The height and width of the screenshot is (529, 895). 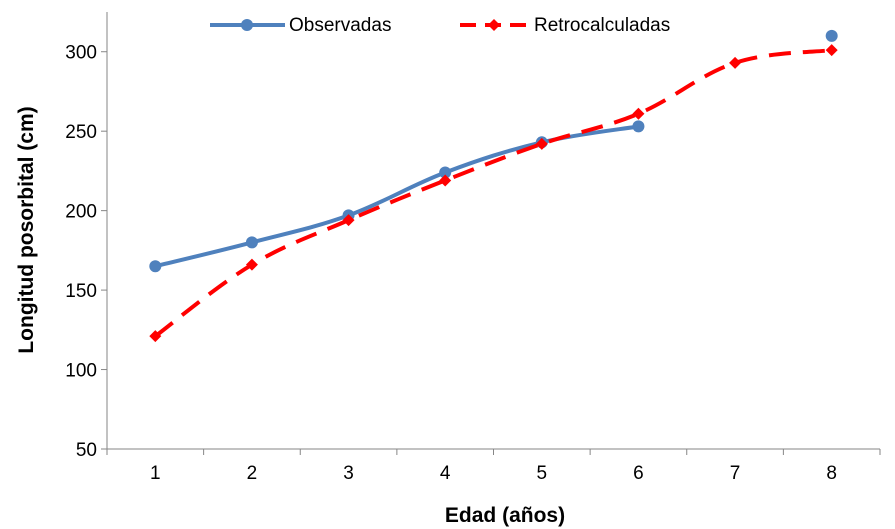 I want to click on x-tick-label: 3, so click(x=348, y=473).